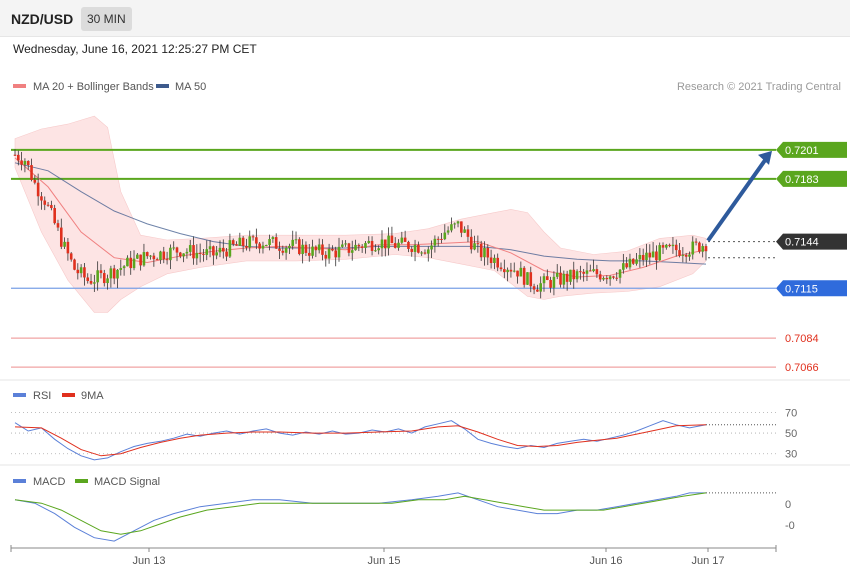 This screenshot has width=850, height=576. I want to click on forecast-arrow-shaft, so click(737, 199).